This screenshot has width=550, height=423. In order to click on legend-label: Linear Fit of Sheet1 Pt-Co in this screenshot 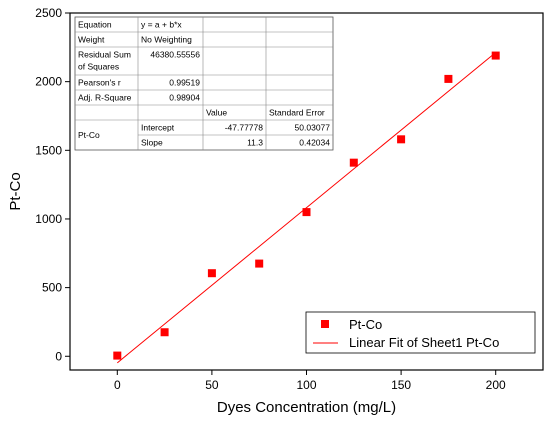, I will do `click(424, 342)`.